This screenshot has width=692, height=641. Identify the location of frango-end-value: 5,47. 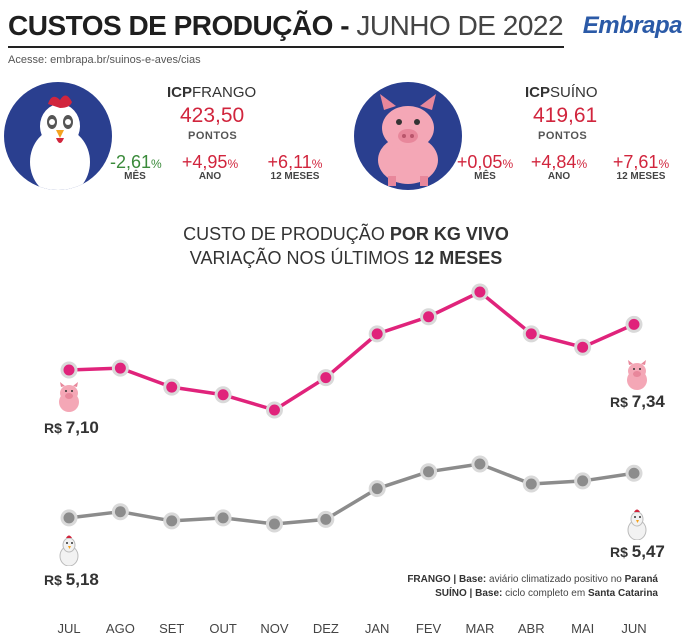
(648, 551).